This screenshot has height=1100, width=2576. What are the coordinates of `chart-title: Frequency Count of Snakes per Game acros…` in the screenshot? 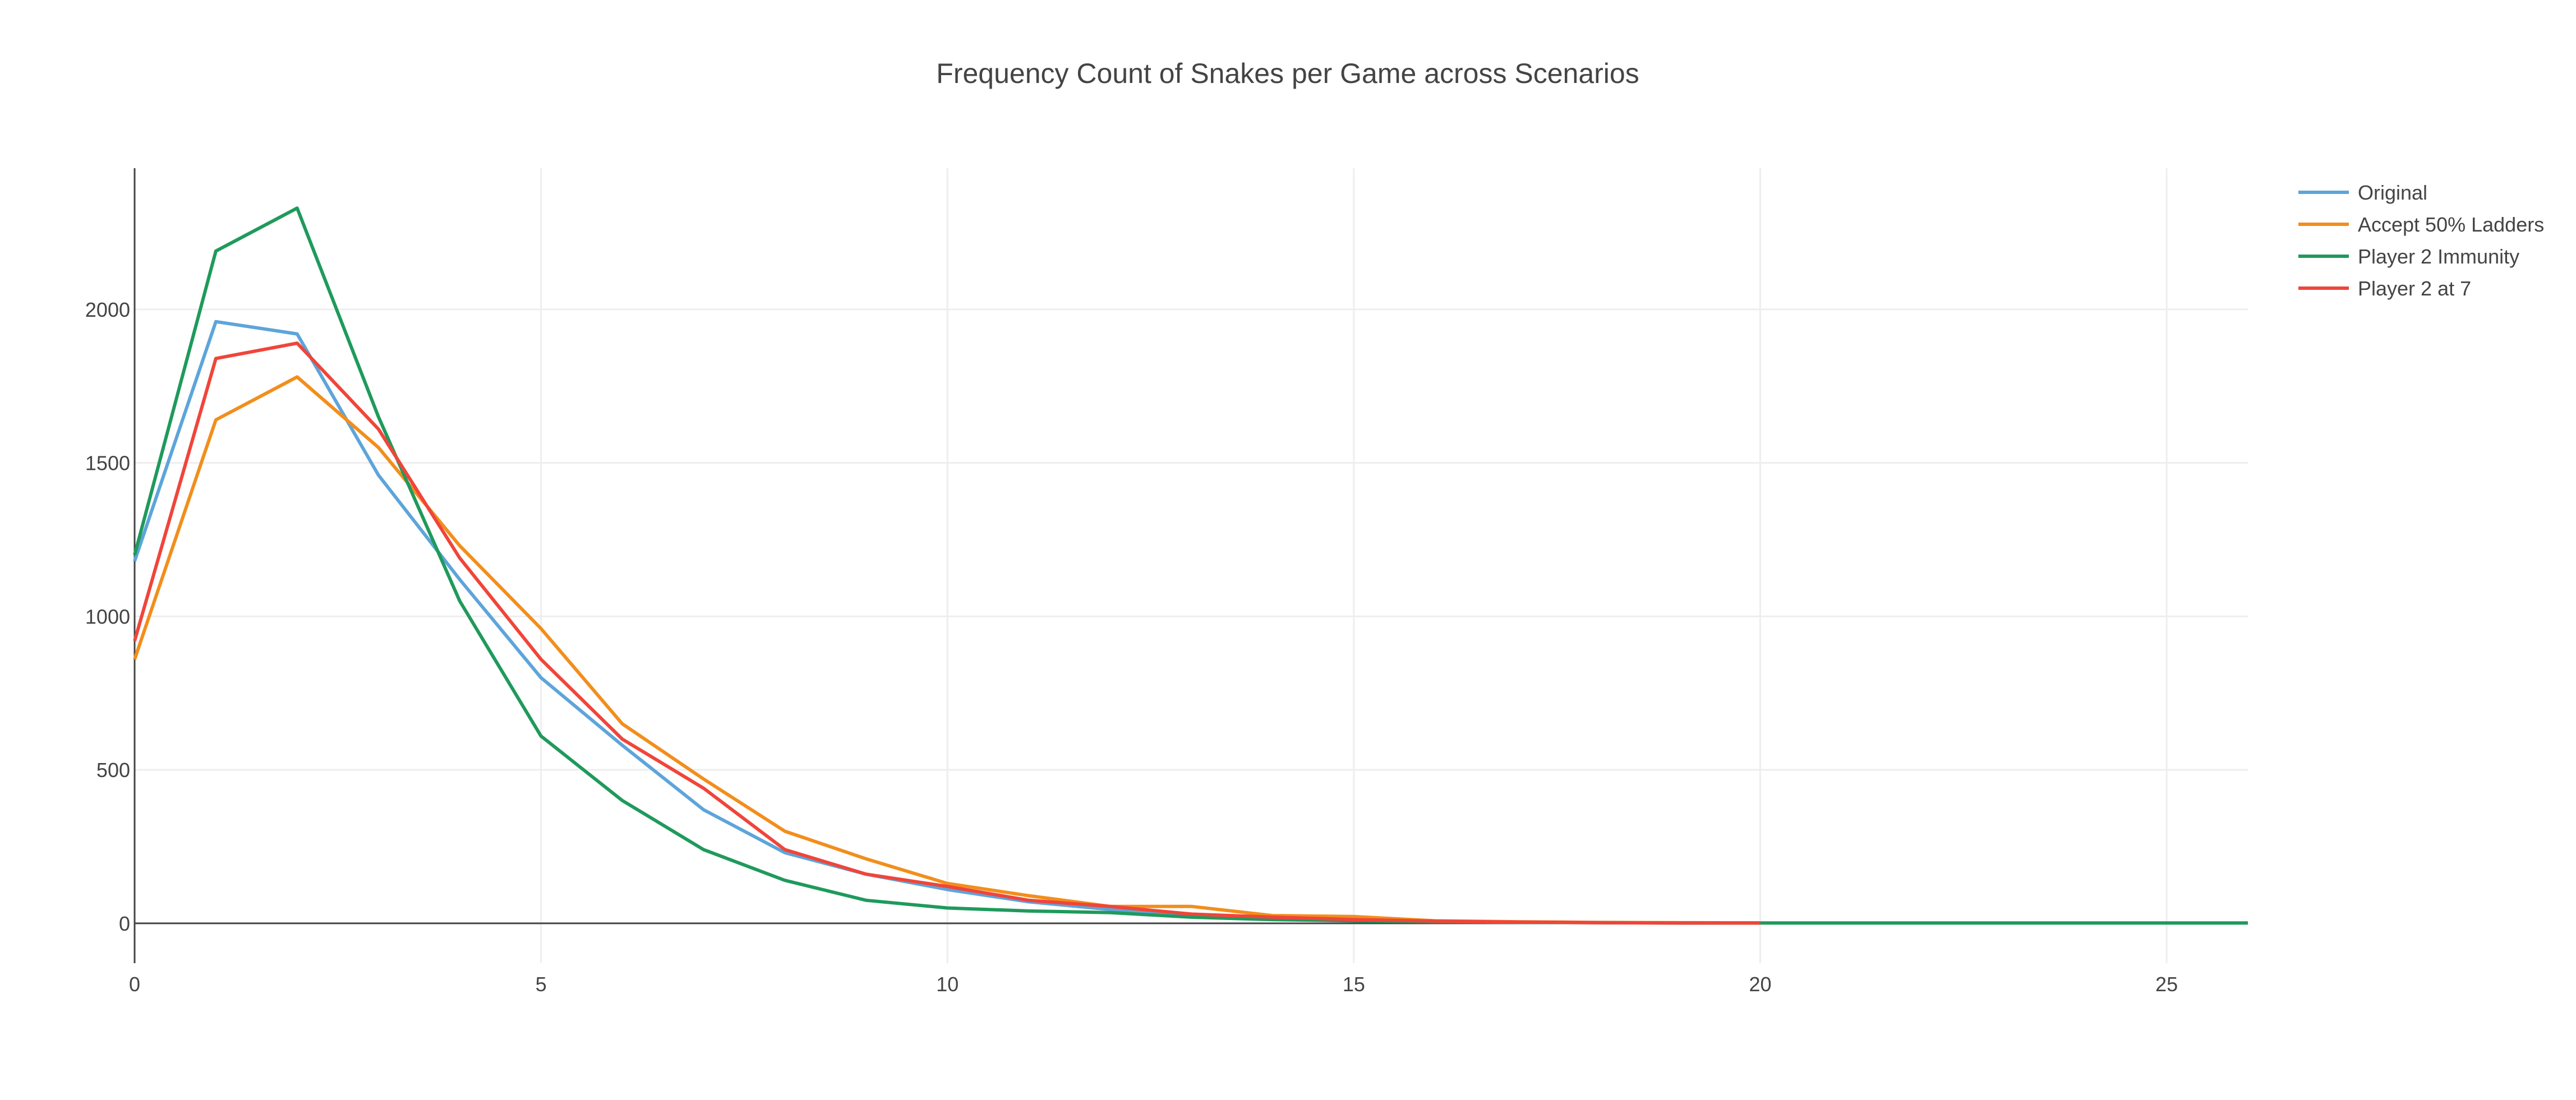 It's located at (1287, 73).